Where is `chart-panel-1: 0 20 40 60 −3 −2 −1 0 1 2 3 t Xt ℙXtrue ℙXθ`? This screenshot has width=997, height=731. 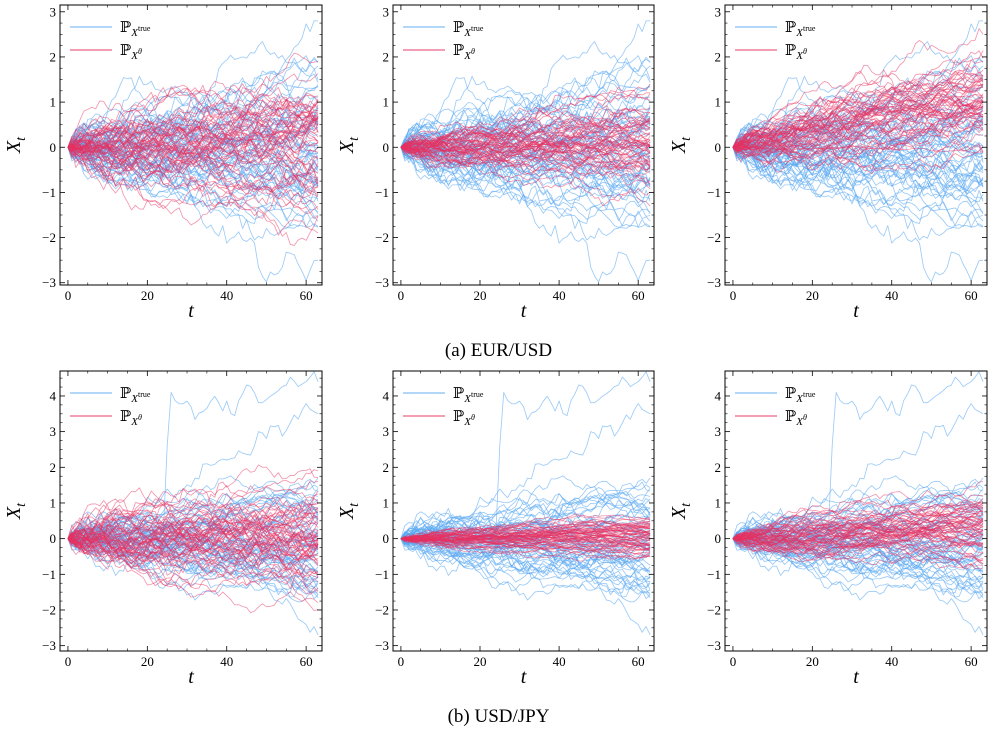 chart-panel-1: 0 20 40 60 −3 −2 −1 0 1 2 3 t Xt ℙXtrue ℙXθ is located at coordinates (163, 163).